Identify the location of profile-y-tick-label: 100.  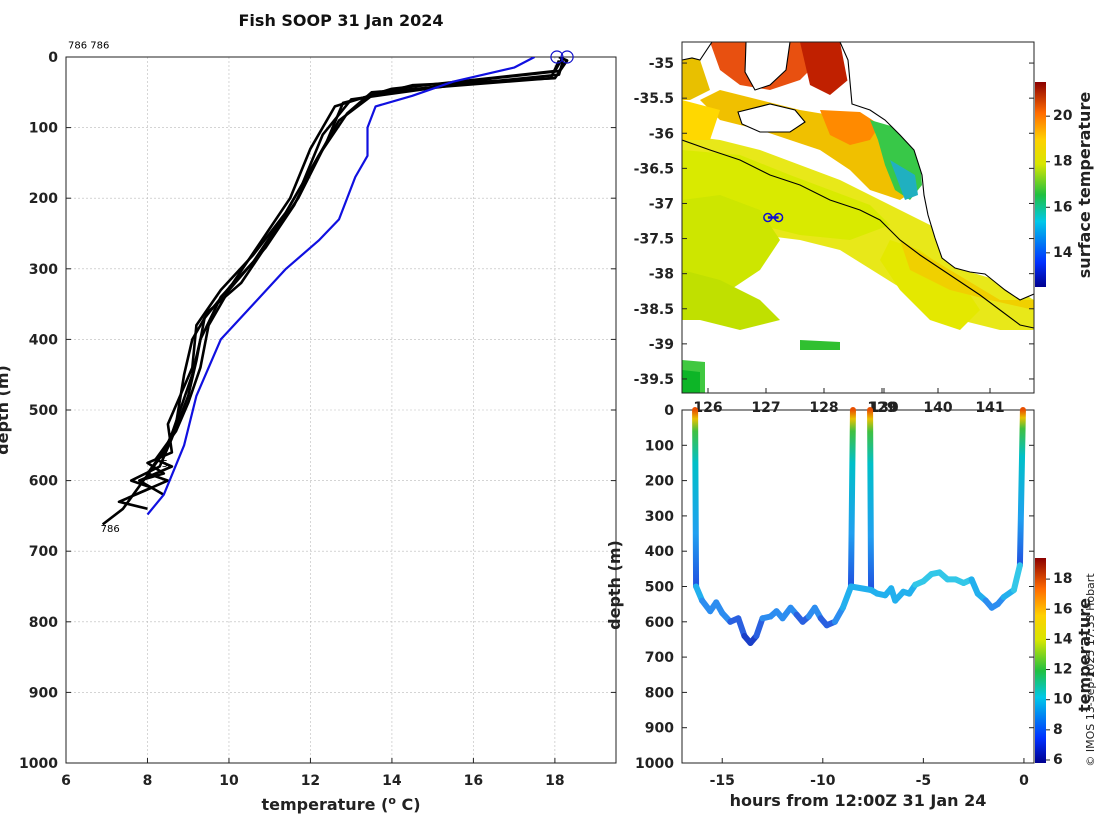
(43, 129).